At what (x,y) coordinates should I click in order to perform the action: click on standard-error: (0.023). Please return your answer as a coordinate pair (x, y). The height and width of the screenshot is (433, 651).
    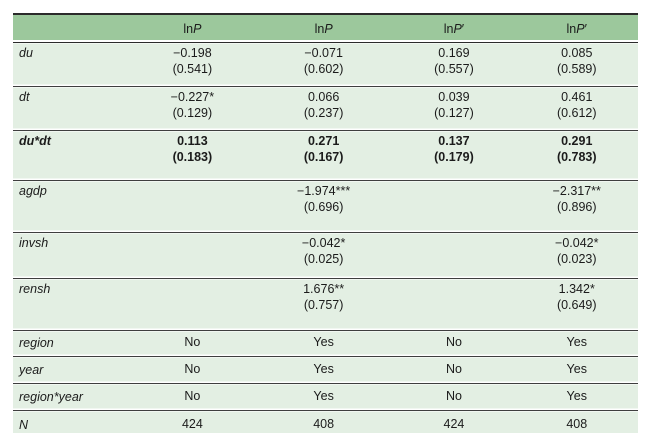
    Looking at the image, I should click on (576, 258).